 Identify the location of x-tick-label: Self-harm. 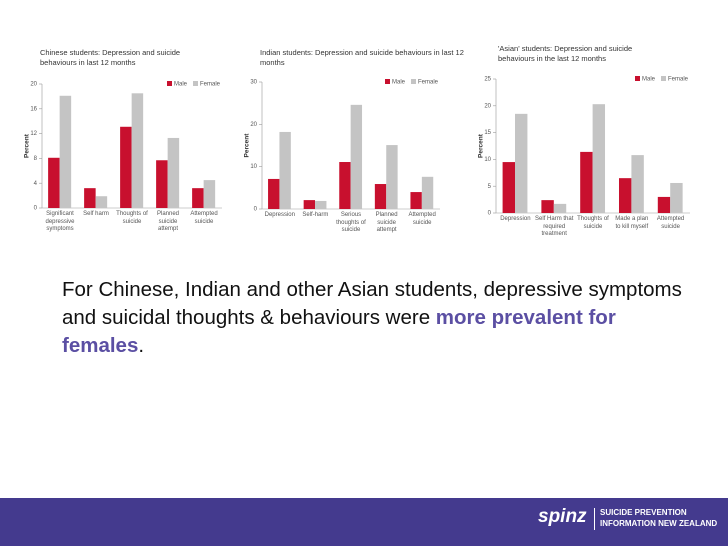
(315, 215).